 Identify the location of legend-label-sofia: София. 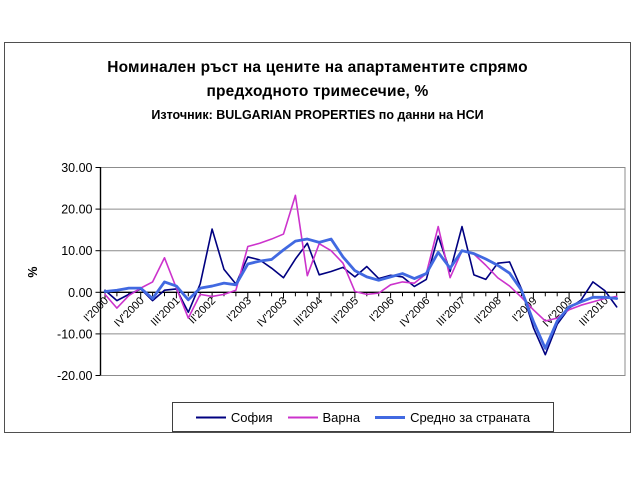
(251, 417).